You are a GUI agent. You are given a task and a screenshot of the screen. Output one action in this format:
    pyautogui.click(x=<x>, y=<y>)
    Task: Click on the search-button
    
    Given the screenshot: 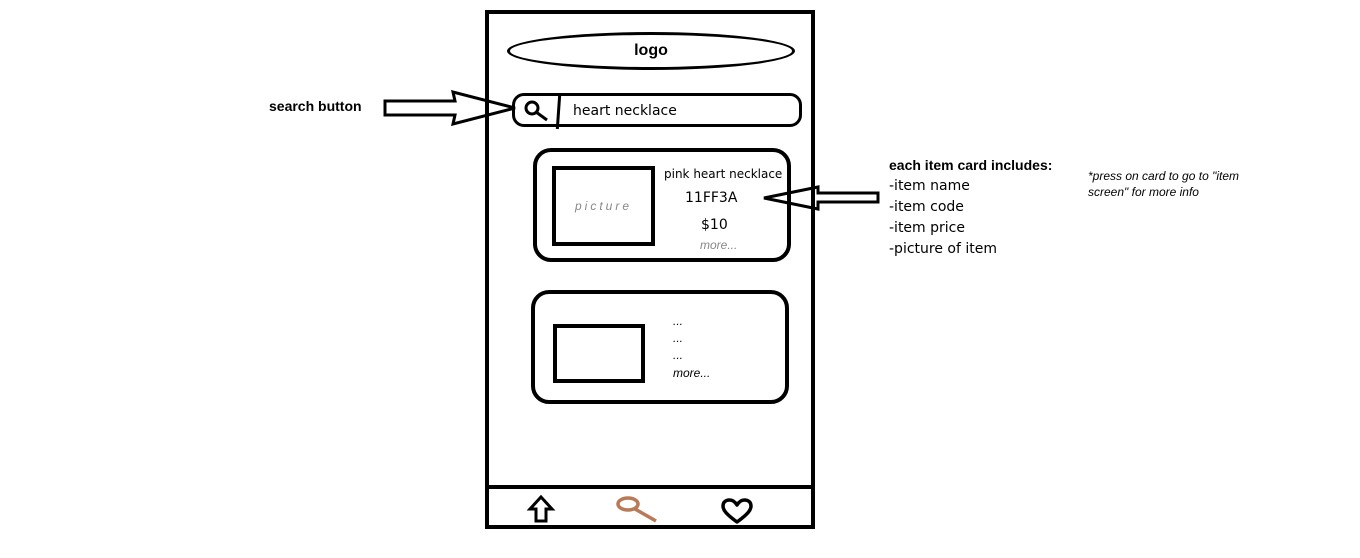 What is the action you would take?
    pyautogui.click(x=536, y=111)
    